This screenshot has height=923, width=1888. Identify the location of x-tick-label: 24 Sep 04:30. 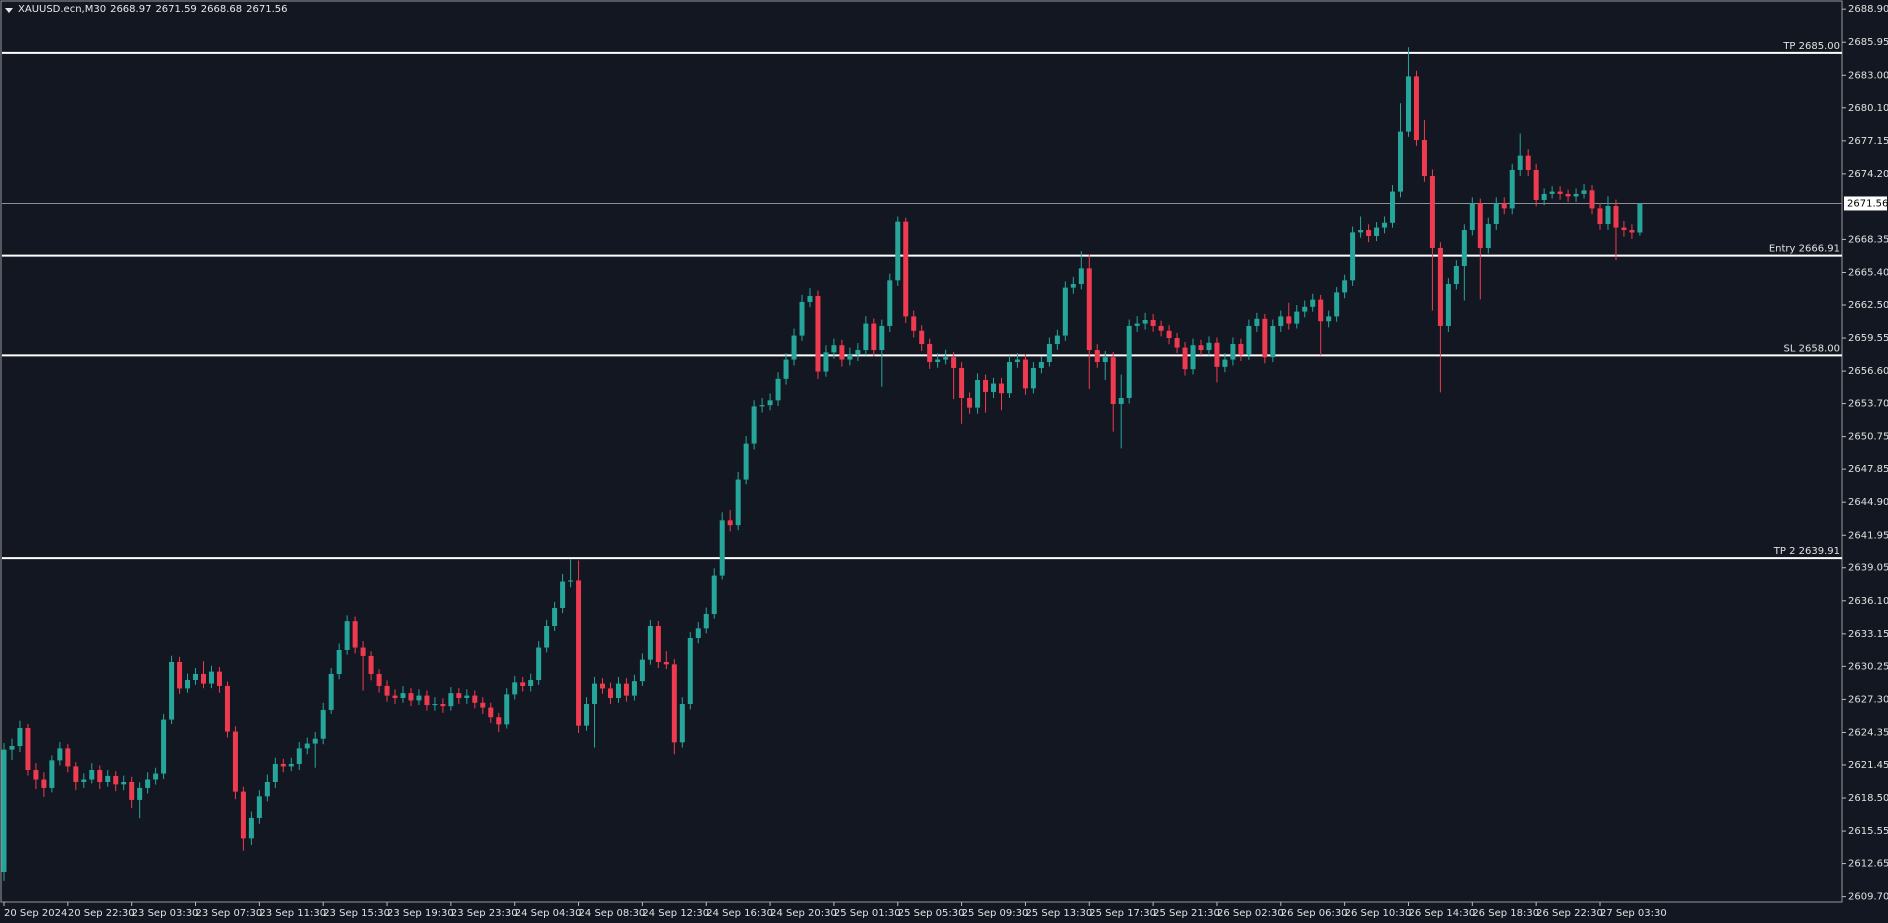
(548, 913).